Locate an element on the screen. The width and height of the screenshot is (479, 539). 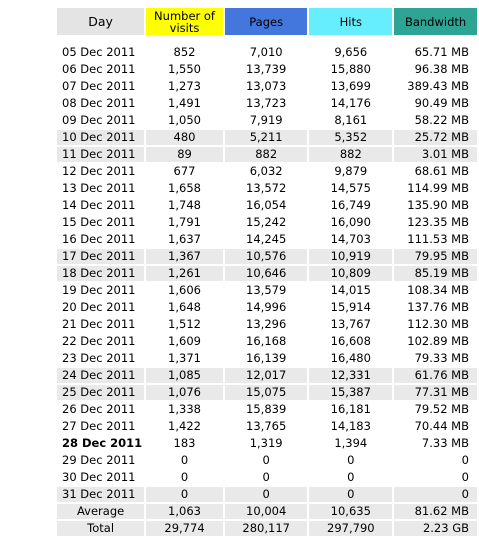
cell-pages: 10,576 is located at coordinates (266, 255).